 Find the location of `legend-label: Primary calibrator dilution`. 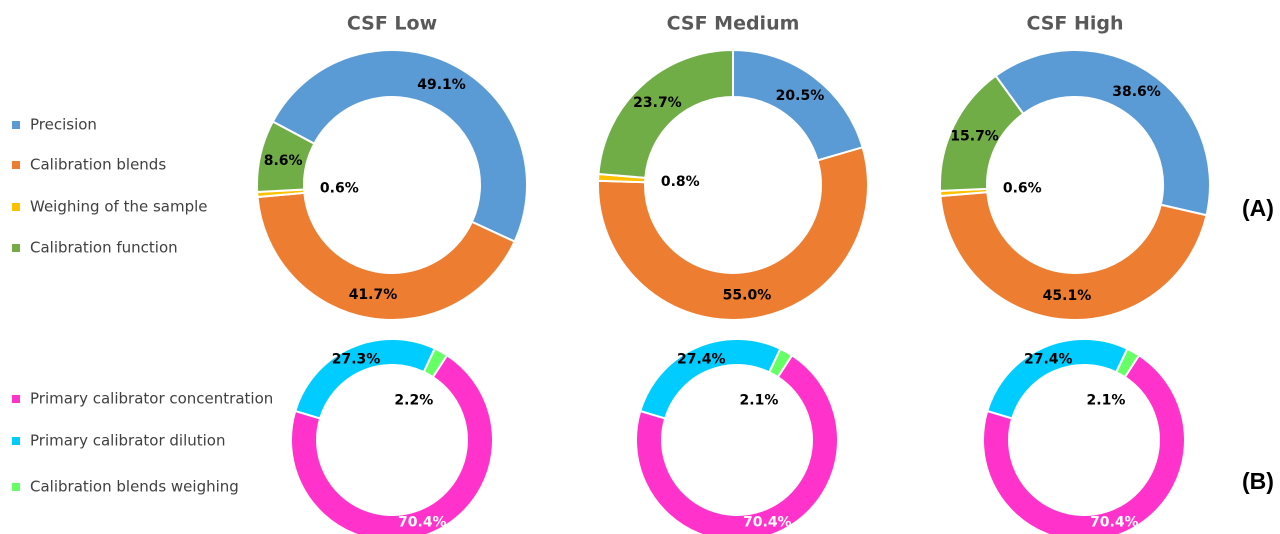

legend-label: Primary calibrator dilution is located at coordinates (127, 441).